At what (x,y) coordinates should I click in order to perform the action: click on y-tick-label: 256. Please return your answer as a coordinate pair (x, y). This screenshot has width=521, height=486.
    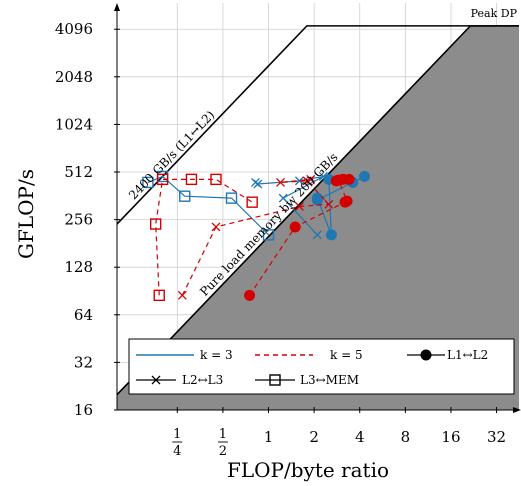
    Looking at the image, I should click on (78, 220).